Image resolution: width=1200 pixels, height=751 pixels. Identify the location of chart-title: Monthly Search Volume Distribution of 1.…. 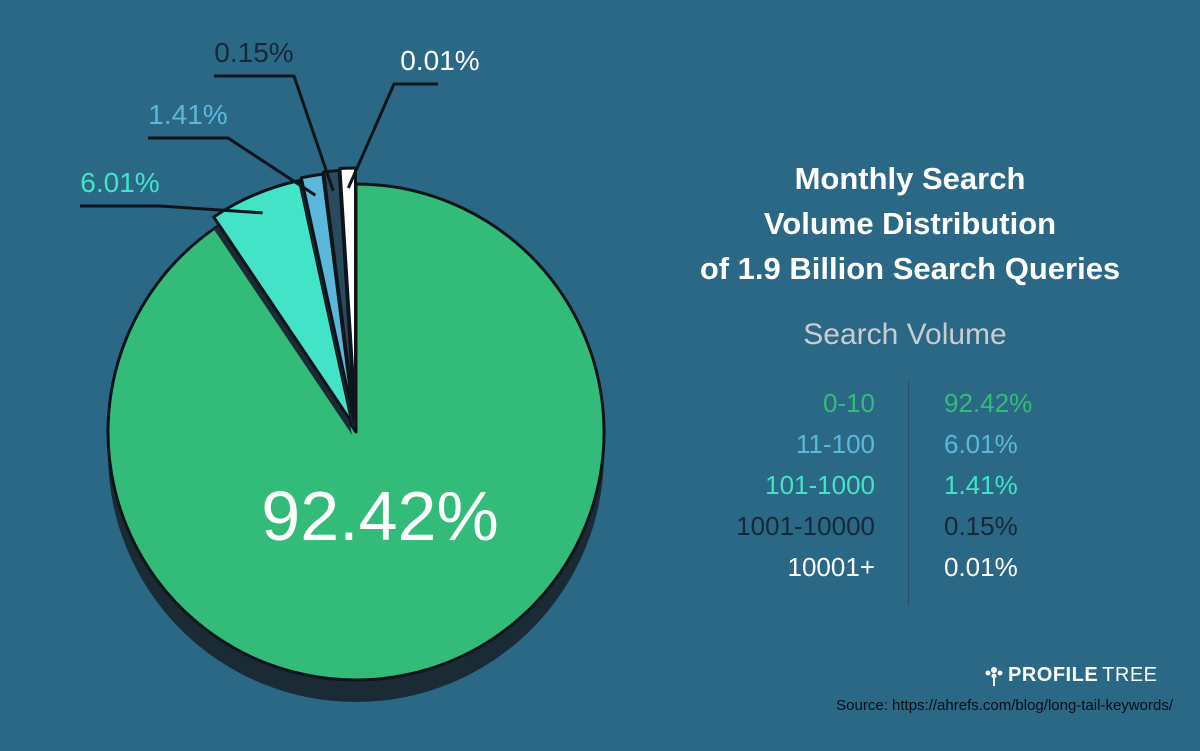
(910, 223).